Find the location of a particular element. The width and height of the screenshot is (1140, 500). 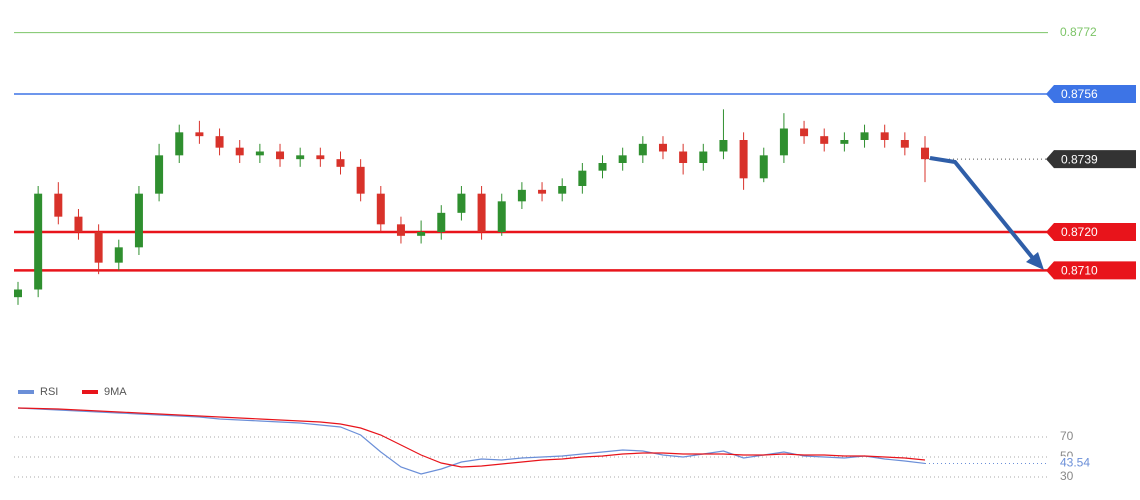

level-label: 0.8710 is located at coordinates (1079, 271).